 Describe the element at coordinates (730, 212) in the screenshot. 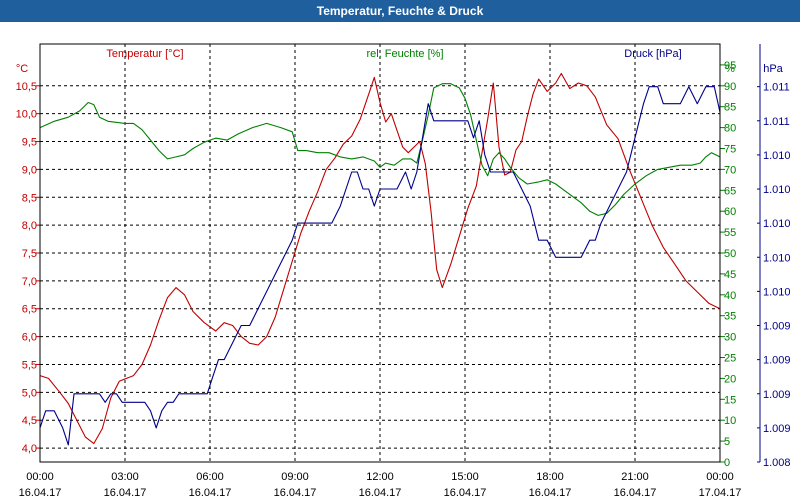

I see `humidity-tick-label: 60` at that location.